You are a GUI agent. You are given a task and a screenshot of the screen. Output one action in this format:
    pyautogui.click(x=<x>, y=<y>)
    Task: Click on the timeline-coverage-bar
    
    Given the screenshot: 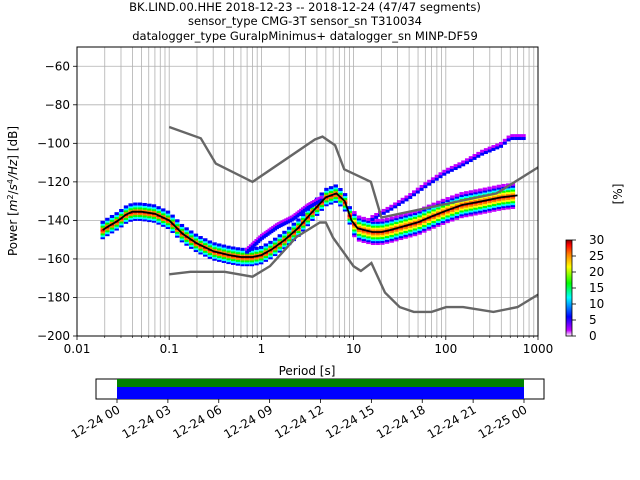 What is the action you would take?
    pyautogui.click(x=320, y=383)
    